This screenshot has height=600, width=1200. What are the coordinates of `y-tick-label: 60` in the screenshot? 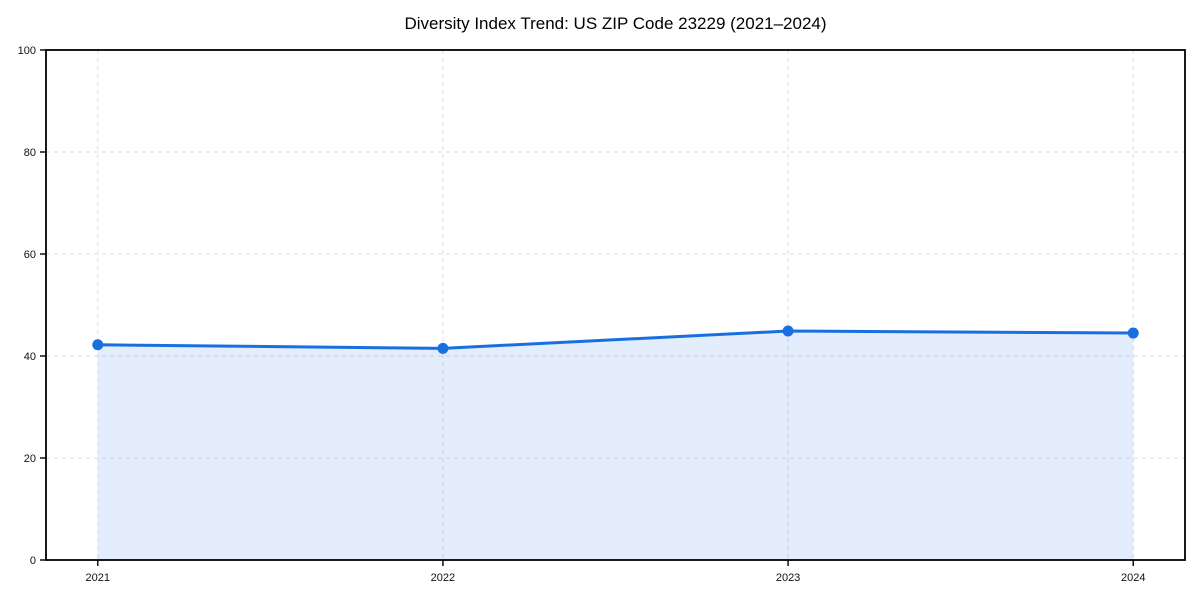 It's located at (30, 255).